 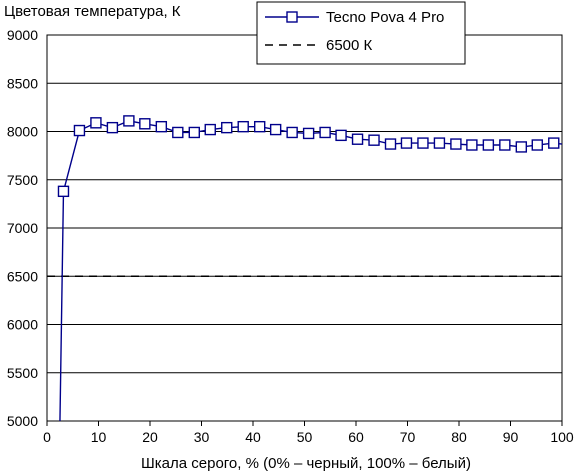 What do you see at coordinates (408, 437) in the screenshot?
I see `x-tick-label: 70` at bounding box center [408, 437].